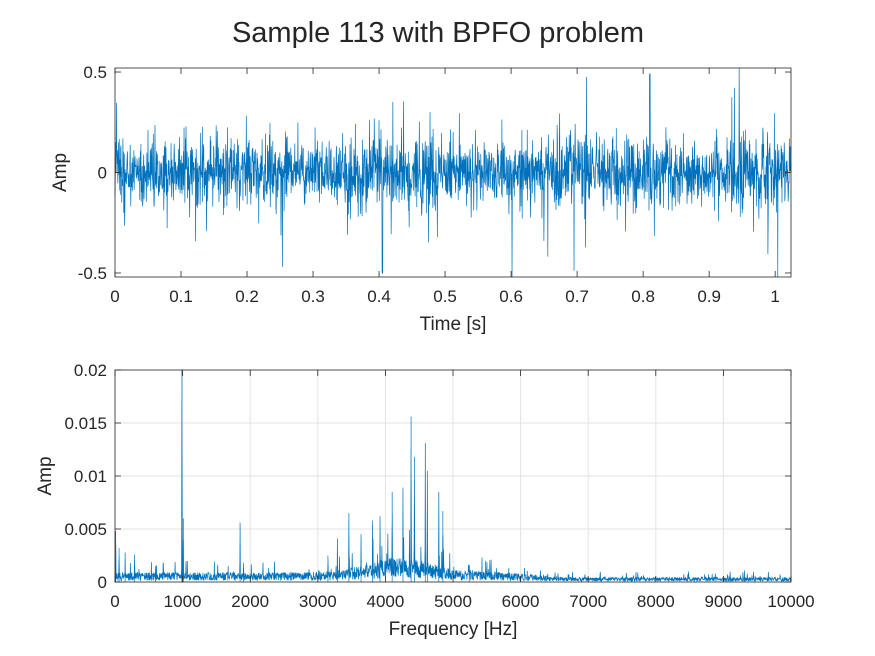 This screenshot has height=656, width=875. Describe the element at coordinates (511, 296) in the screenshot. I see `x-tick-label: 0.6` at that location.